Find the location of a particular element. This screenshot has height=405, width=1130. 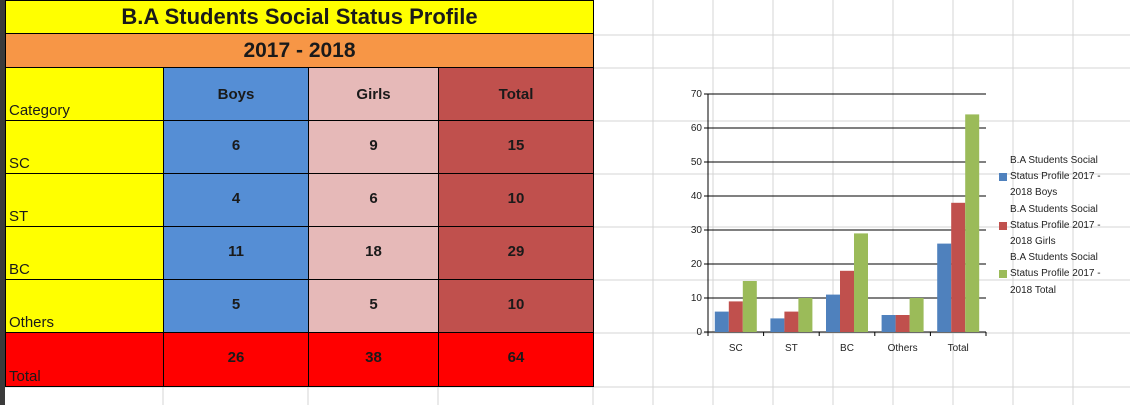

legend-swatch-girls is located at coordinates (1003, 225).